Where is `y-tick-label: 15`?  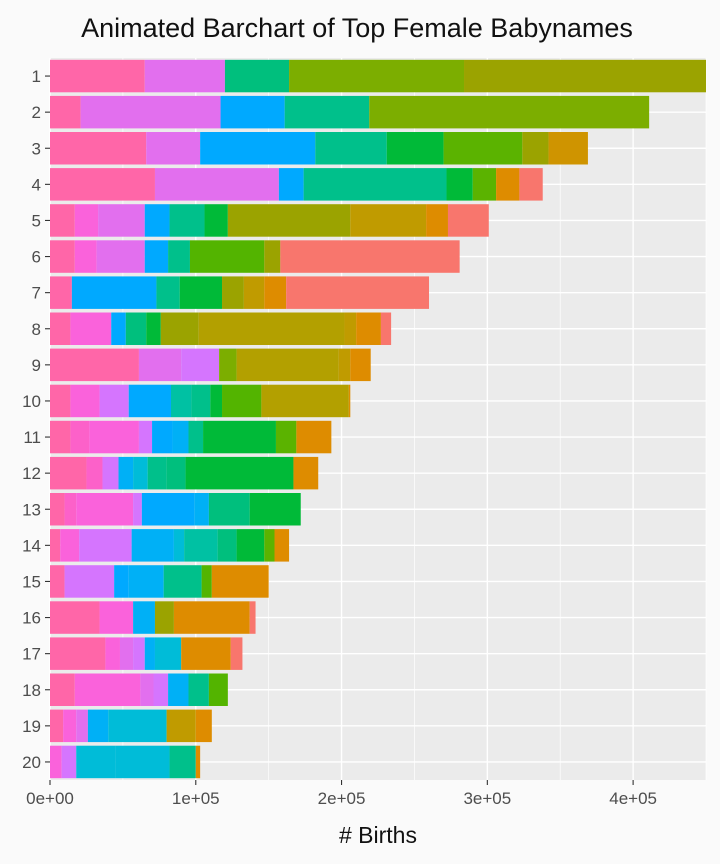
y-tick-label: 15 is located at coordinates (31, 581).